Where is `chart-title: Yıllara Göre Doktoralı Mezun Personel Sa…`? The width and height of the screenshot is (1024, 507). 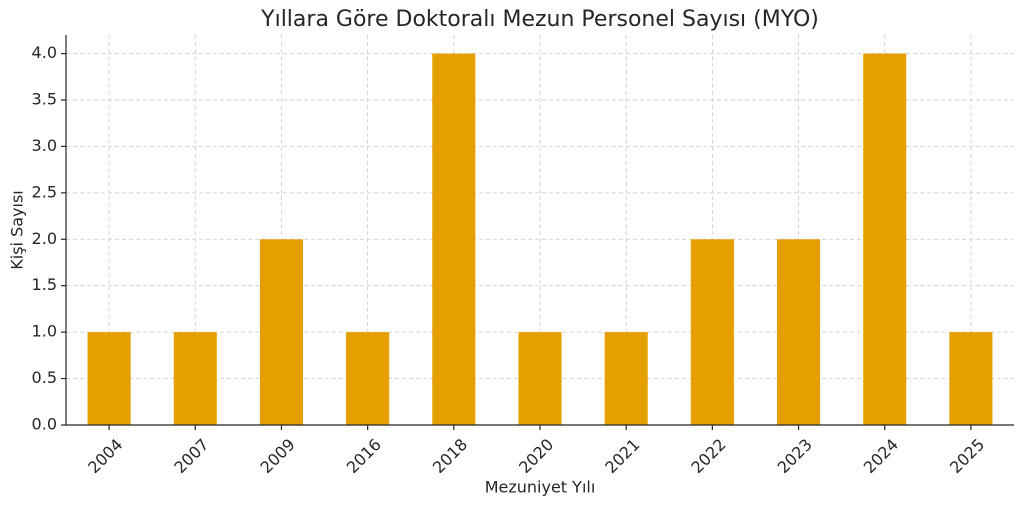 chart-title: Yıllara Göre Doktoralı Mezun Personel Sa… is located at coordinates (539, 19).